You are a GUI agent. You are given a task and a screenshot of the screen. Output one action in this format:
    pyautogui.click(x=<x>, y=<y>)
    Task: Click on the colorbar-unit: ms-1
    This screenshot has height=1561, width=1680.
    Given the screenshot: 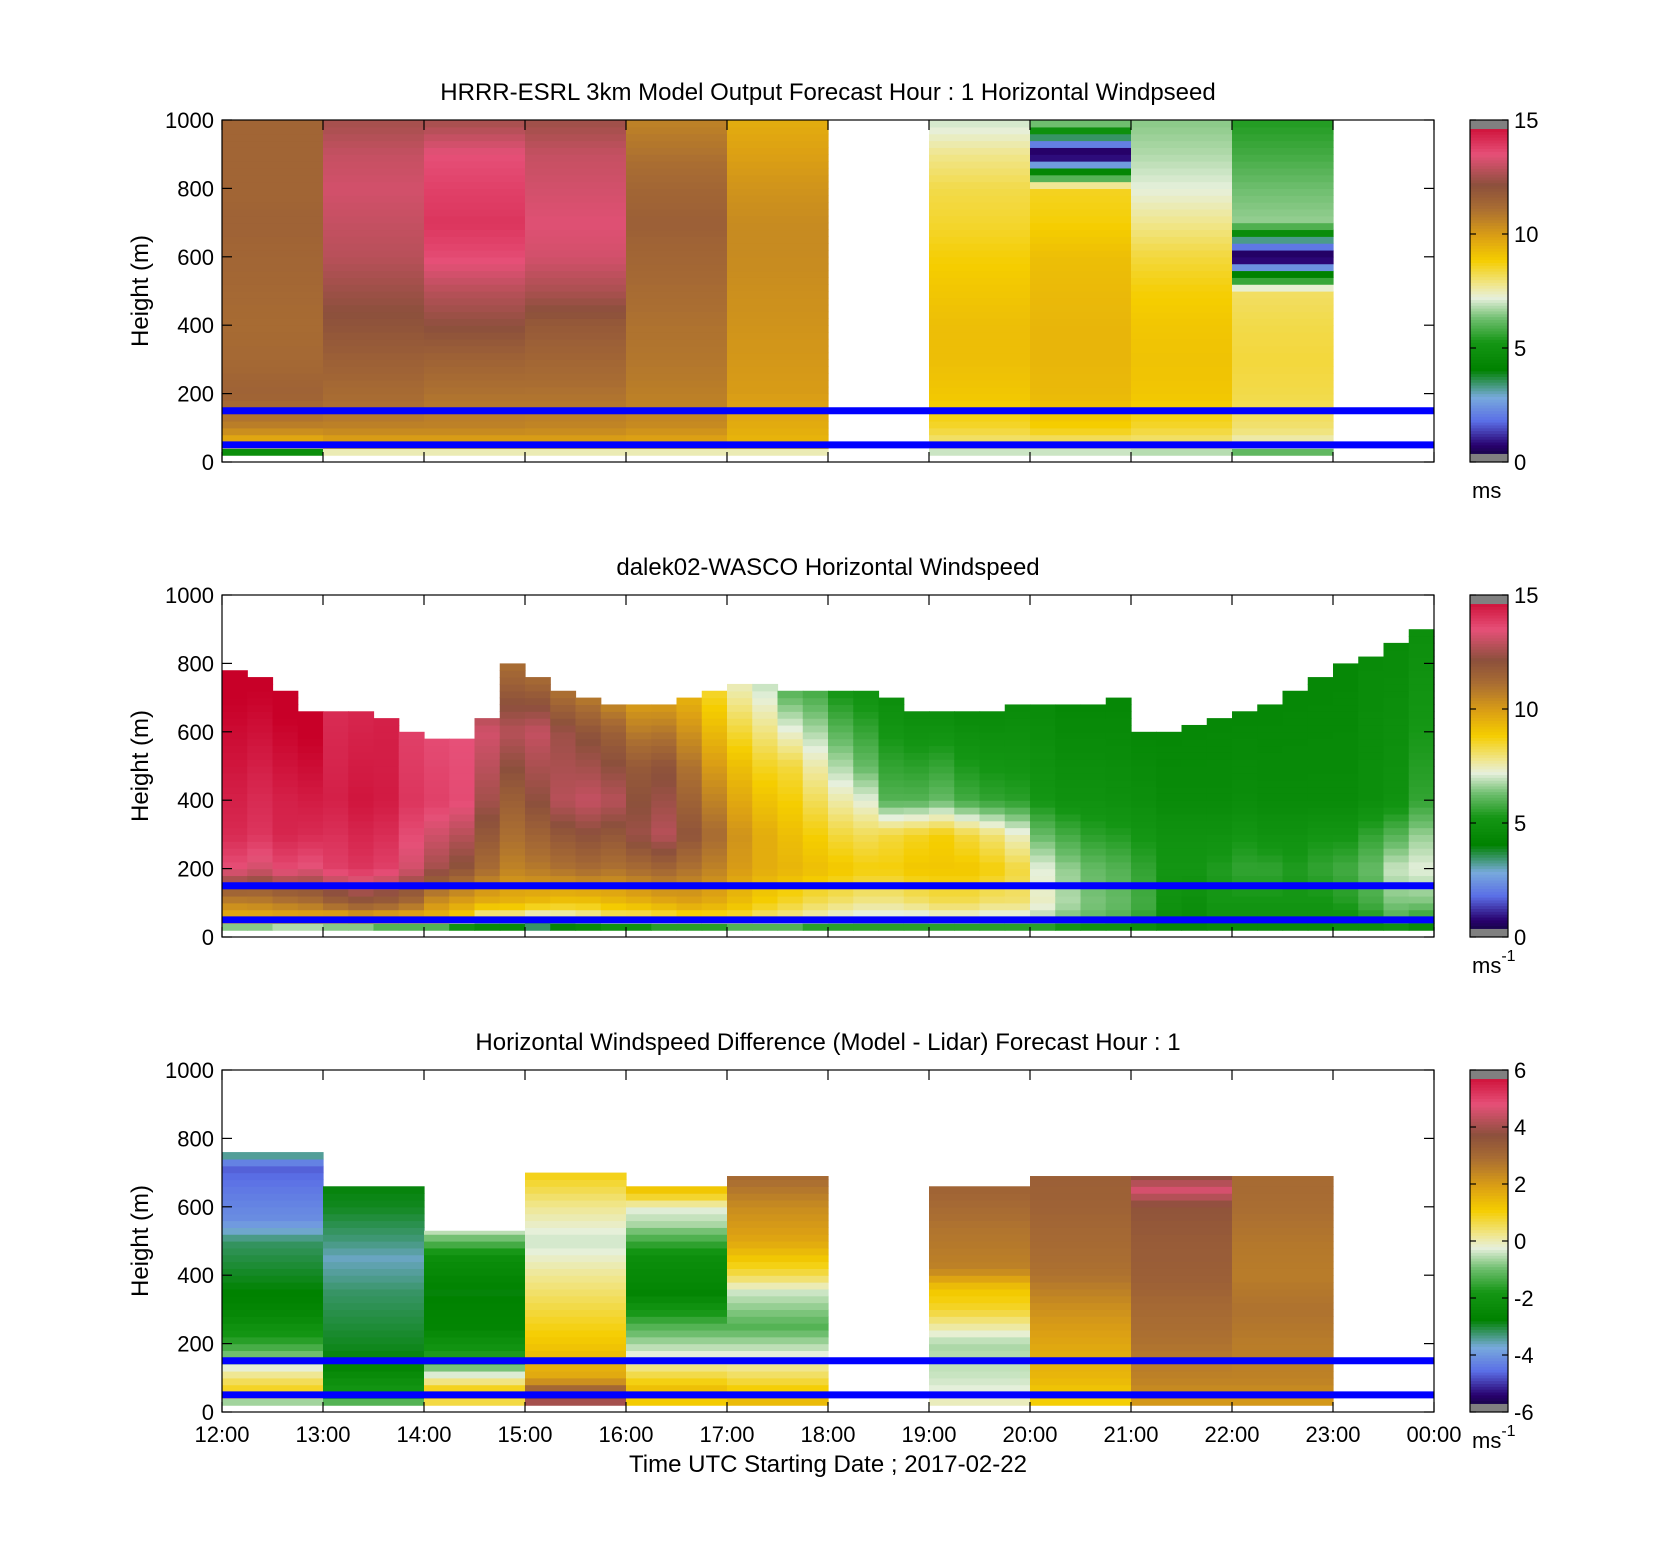 What is the action you would take?
    pyautogui.click(x=1494, y=963)
    